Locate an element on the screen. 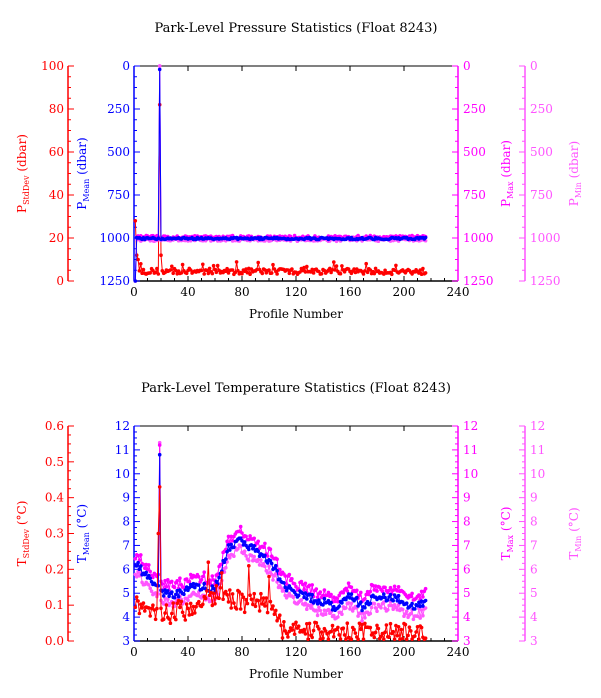 The width and height of the screenshot is (601, 698). y-tick-label-mean: 5 is located at coordinates (126, 593).